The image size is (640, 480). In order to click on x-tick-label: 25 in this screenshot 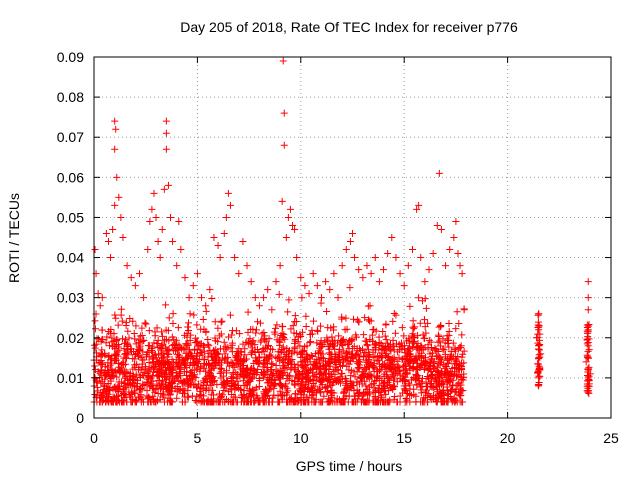, I will do `click(611, 438)`.